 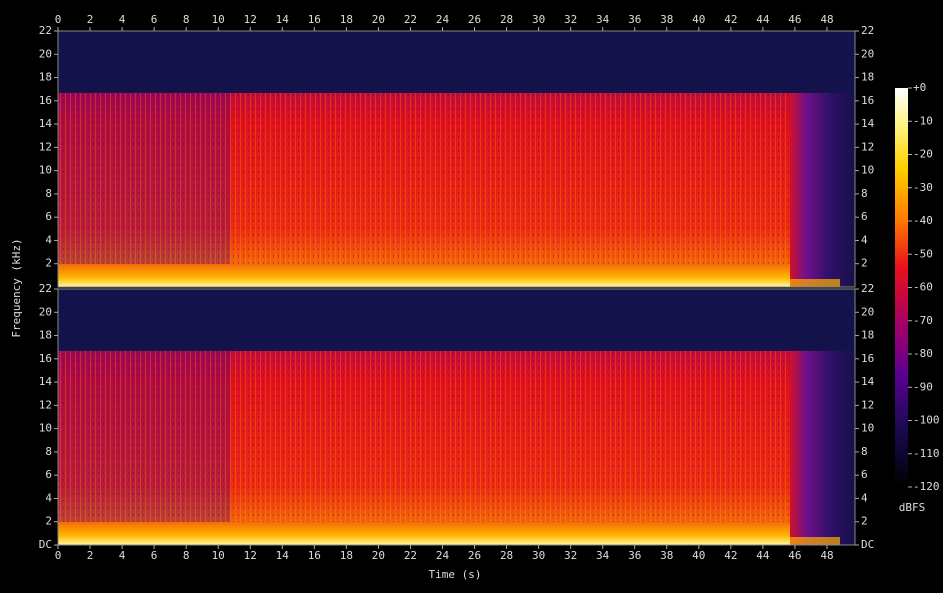 I want to click on colorbar-tick-label: -50, so click(x=923, y=253).